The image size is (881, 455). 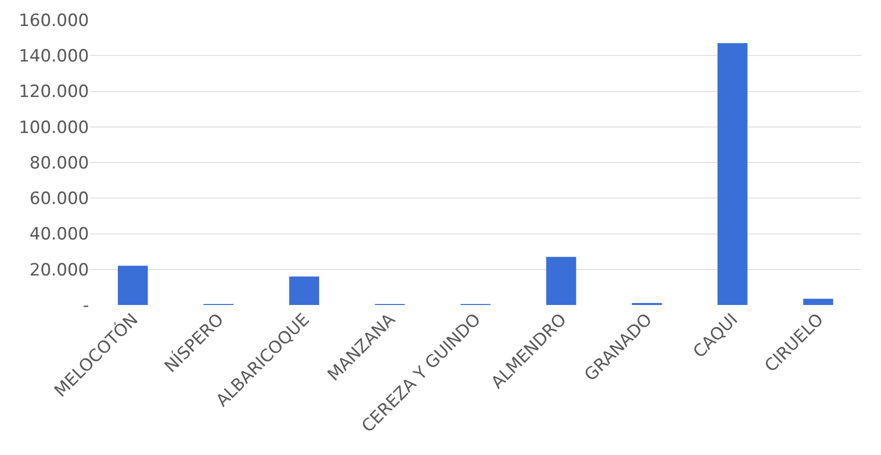 I want to click on y-tick-label: 20.000, so click(x=59, y=270).